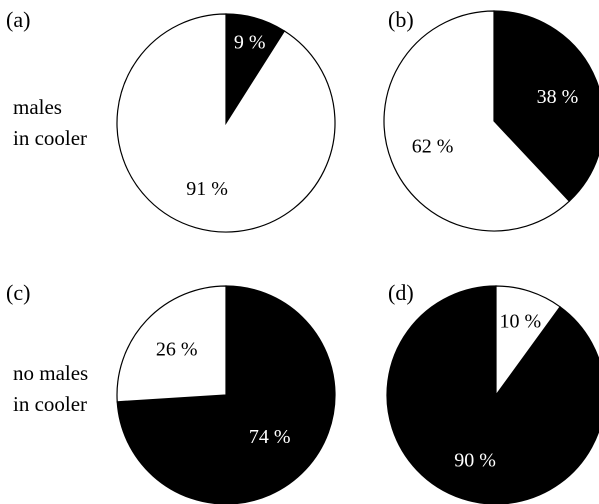  Describe the element at coordinates (433, 146) in the screenshot. I see `pie-b-slice-label-62: 62 %` at that location.